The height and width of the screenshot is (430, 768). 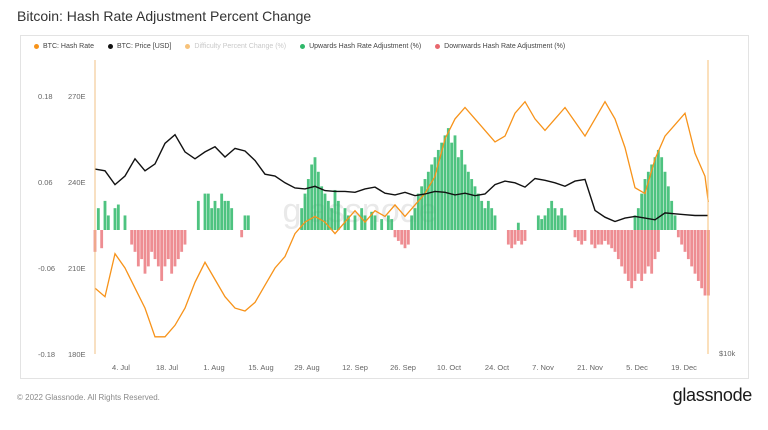 What do you see at coordinates (306, 367) in the screenshot?
I see `x-tick-label: 29. Aug` at bounding box center [306, 367].